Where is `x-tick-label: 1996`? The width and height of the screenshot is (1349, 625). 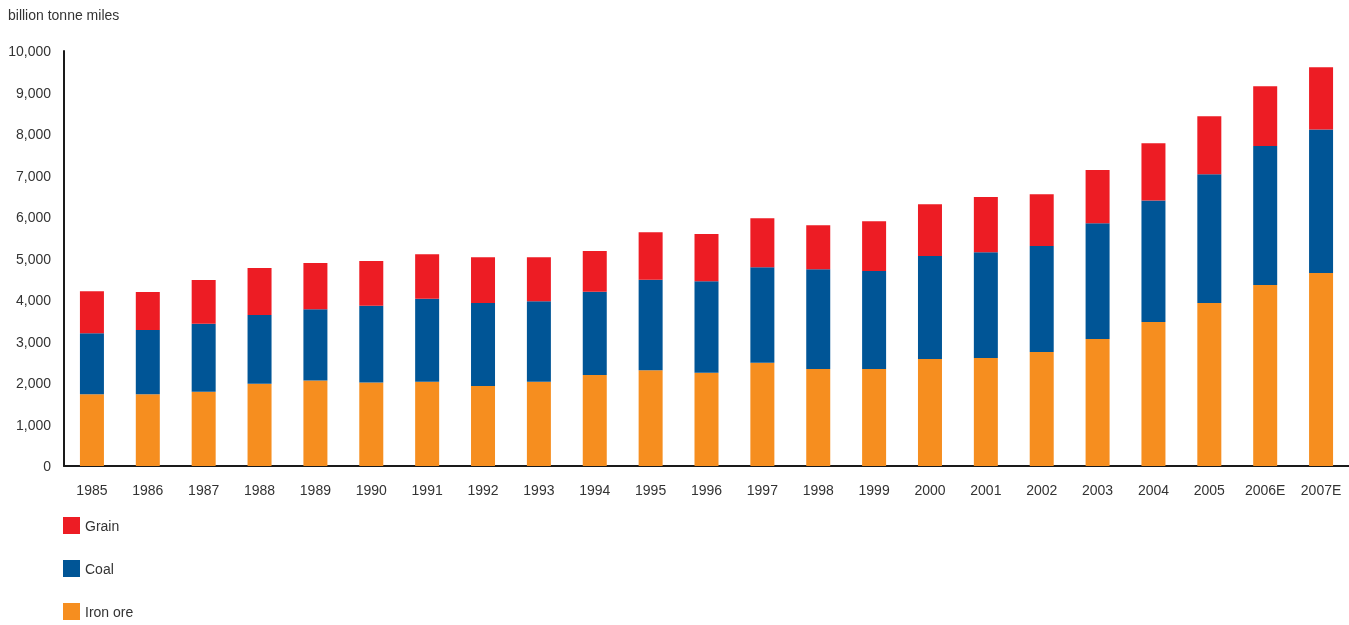 x-tick-label: 1996 is located at coordinates (706, 490).